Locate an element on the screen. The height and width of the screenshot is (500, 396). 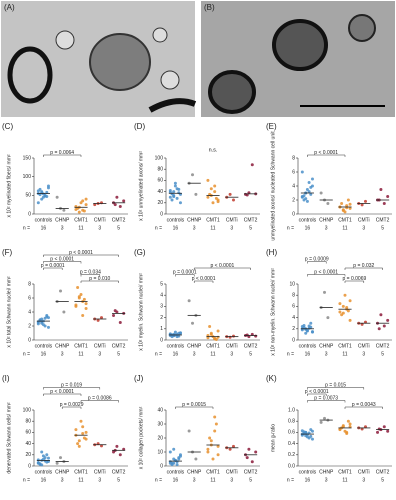
y-tick-label: 60 is located at coordinates (160, 181).